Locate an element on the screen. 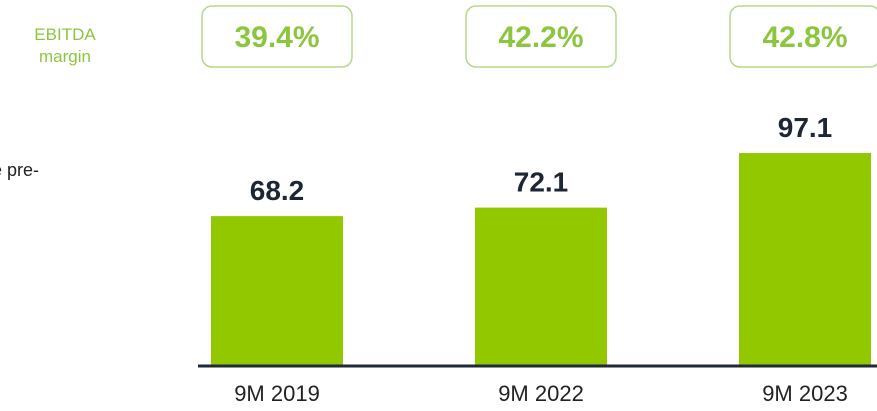  margin-label: EBITDA margin is located at coordinates (65, 45).